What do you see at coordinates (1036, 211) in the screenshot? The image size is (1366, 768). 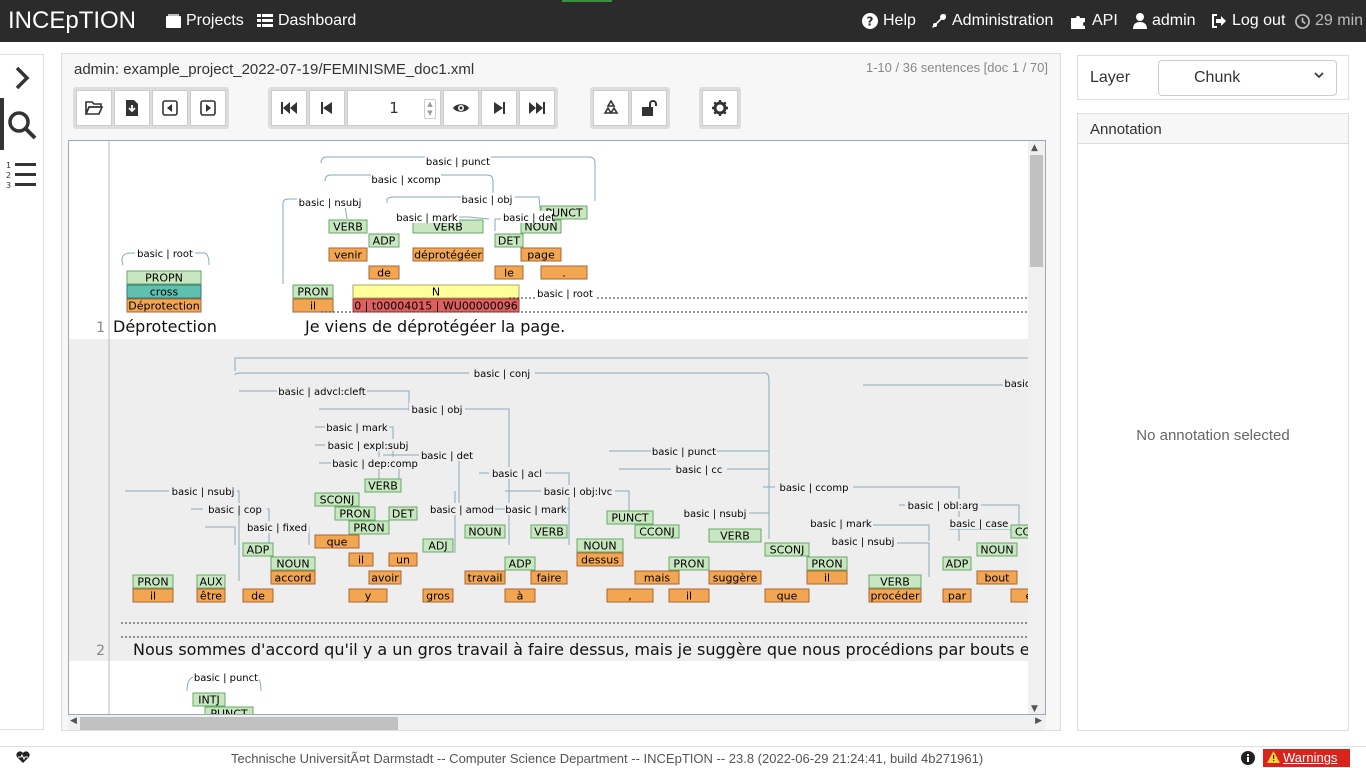 I see `vertical-scroll-thumb` at bounding box center [1036, 211].